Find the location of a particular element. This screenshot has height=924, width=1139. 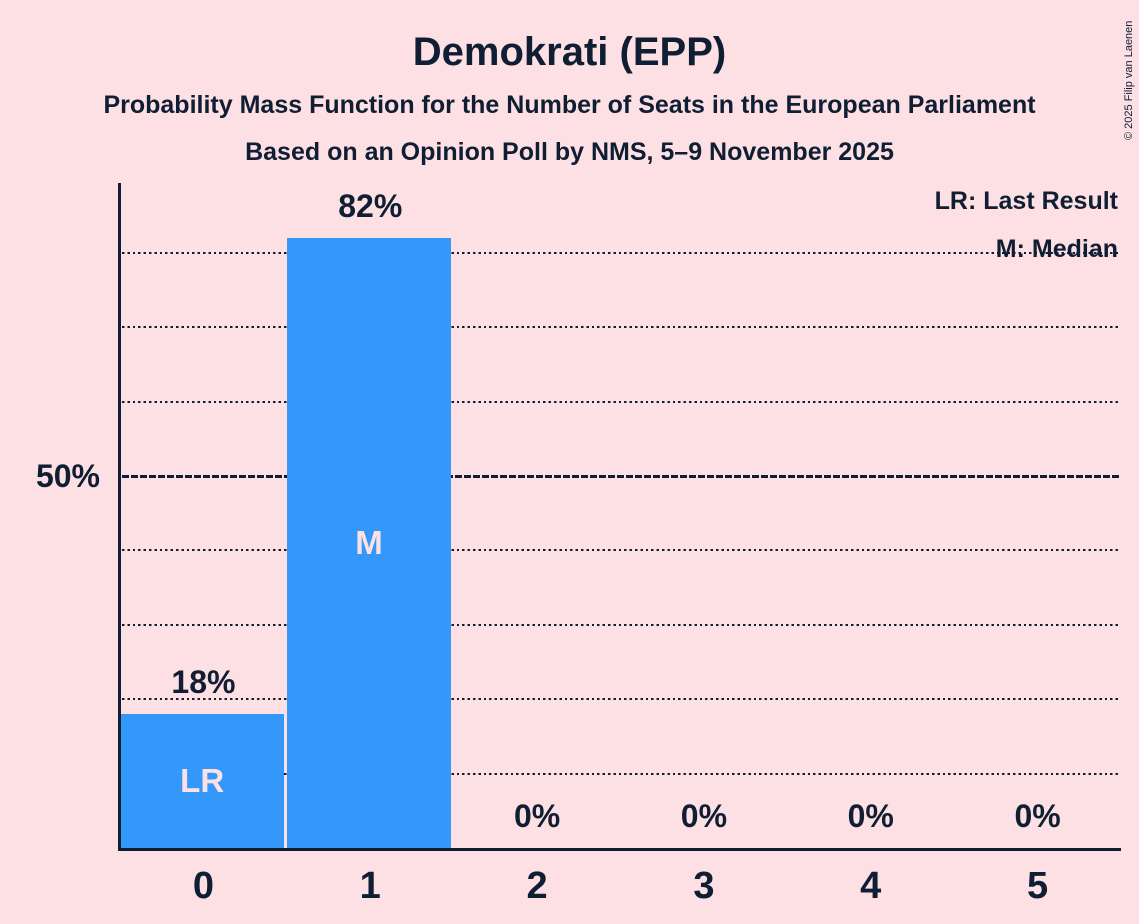

y-axis-line is located at coordinates (119, 517).